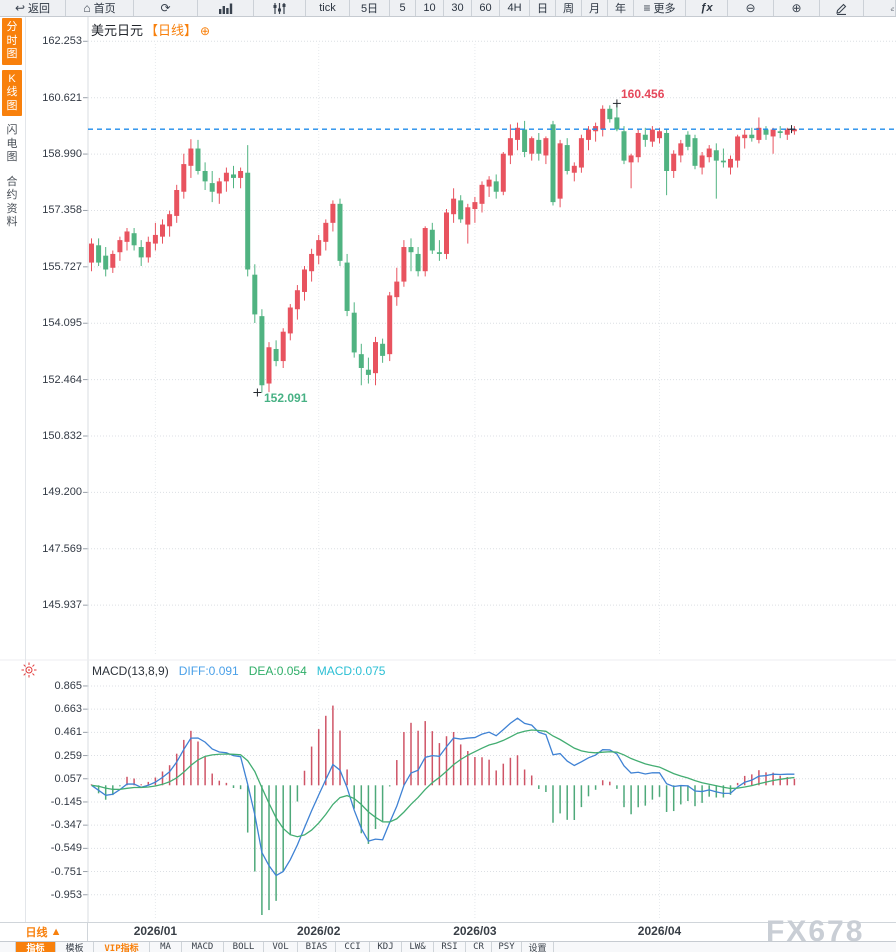  What do you see at coordinates (100, 8) in the screenshot?
I see `home-button: ⌂ 首页` at bounding box center [100, 8].